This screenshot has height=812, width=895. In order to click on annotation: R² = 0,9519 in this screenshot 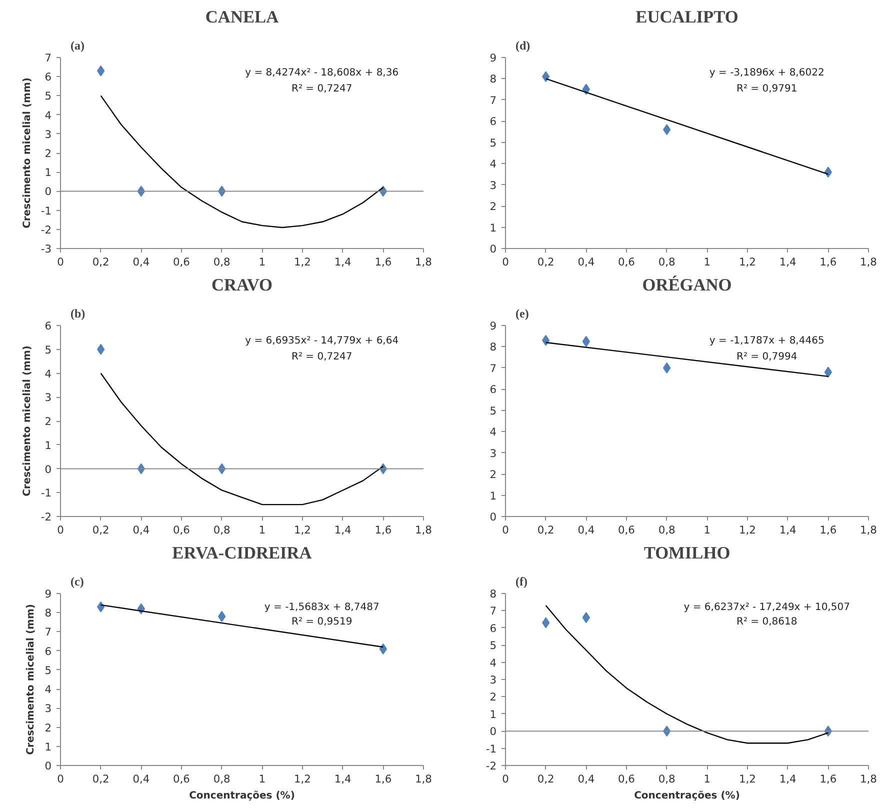, I will do `click(322, 622)`.